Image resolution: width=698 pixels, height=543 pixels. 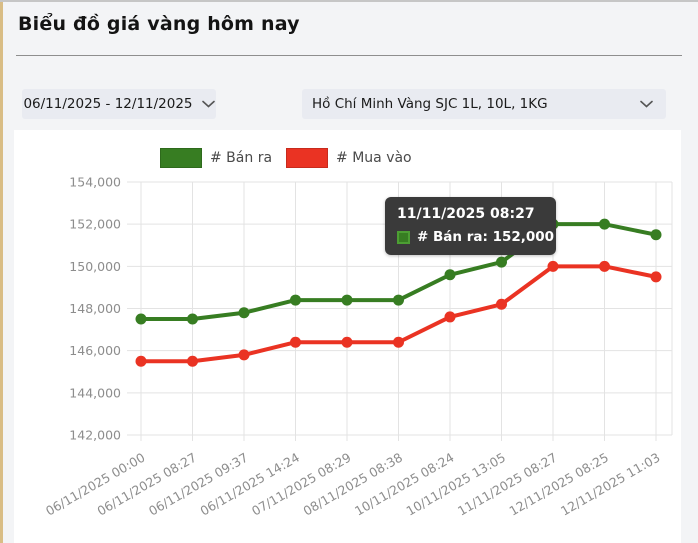 I want to click on y-tick-label: 154,000, so click(x=95, y=182).